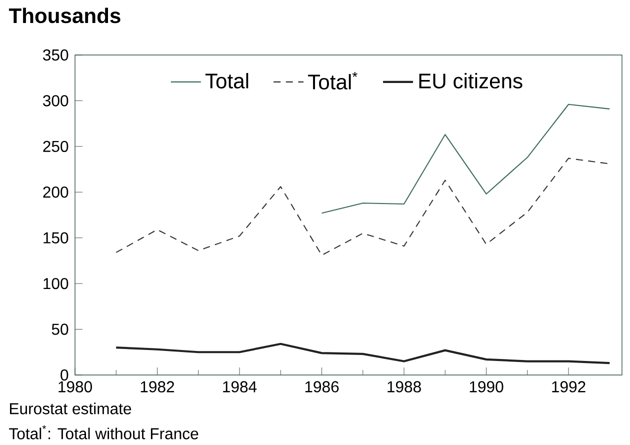 The height and width of the screenshot is (445, 630). I want to click on y-tick-label: 100, so click(56, 284).